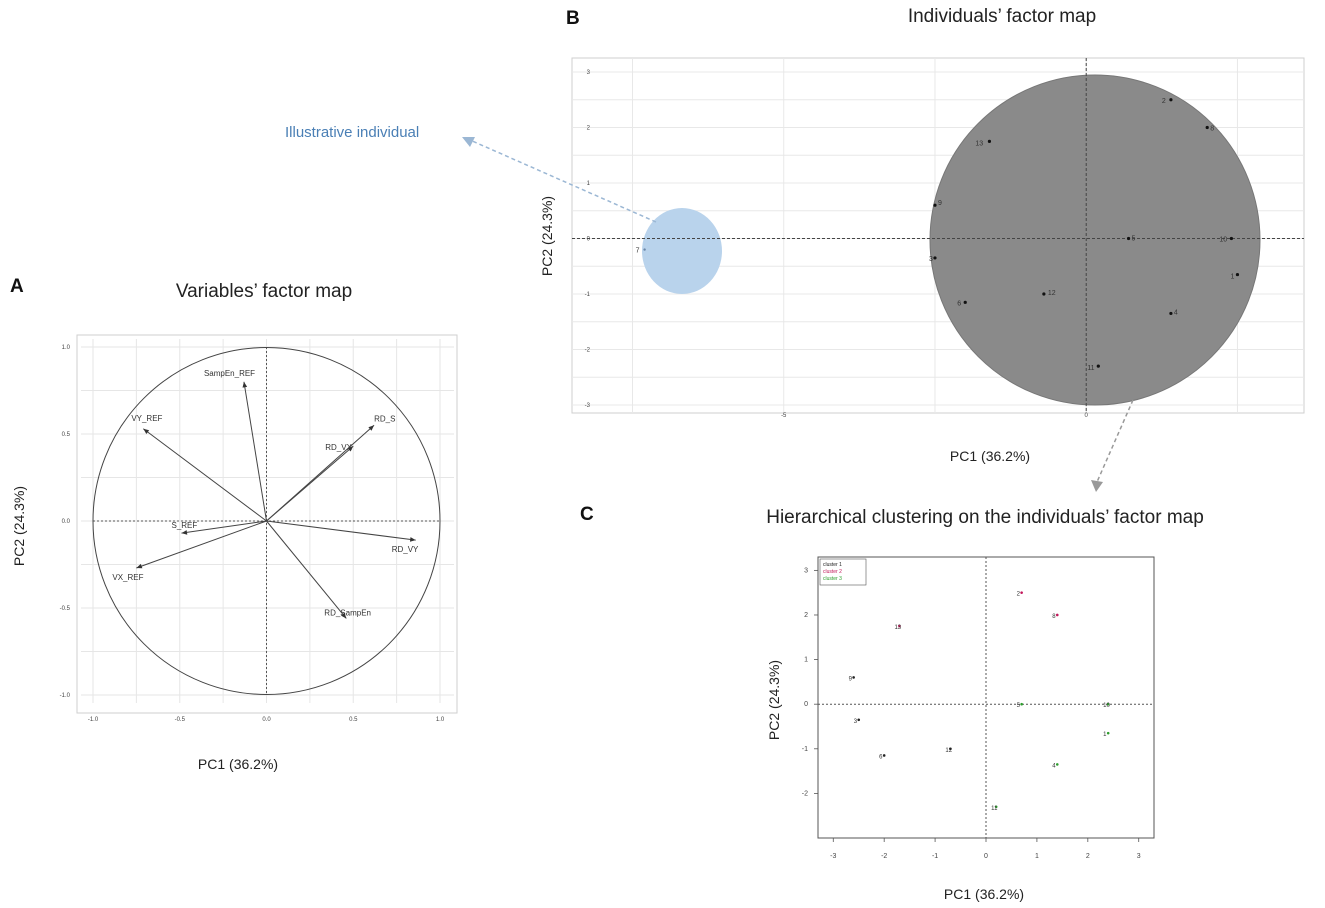  Describe the element at coordinates (353, 720) in the screenshot. I see `x-tick-label: 0.5` at that location.